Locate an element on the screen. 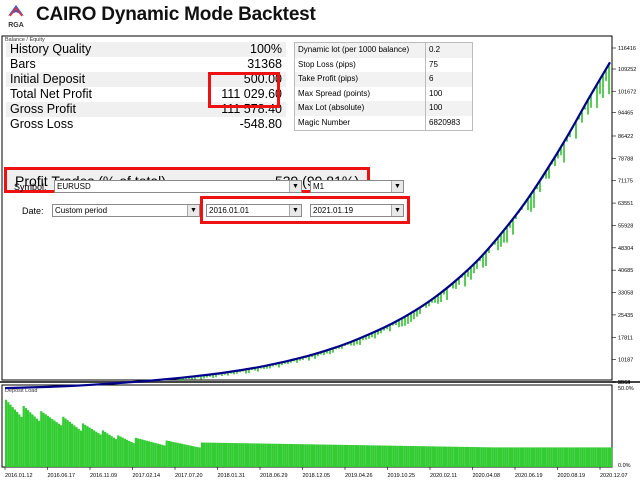  param-label: Magic Number is located at coordinates (360, 123).